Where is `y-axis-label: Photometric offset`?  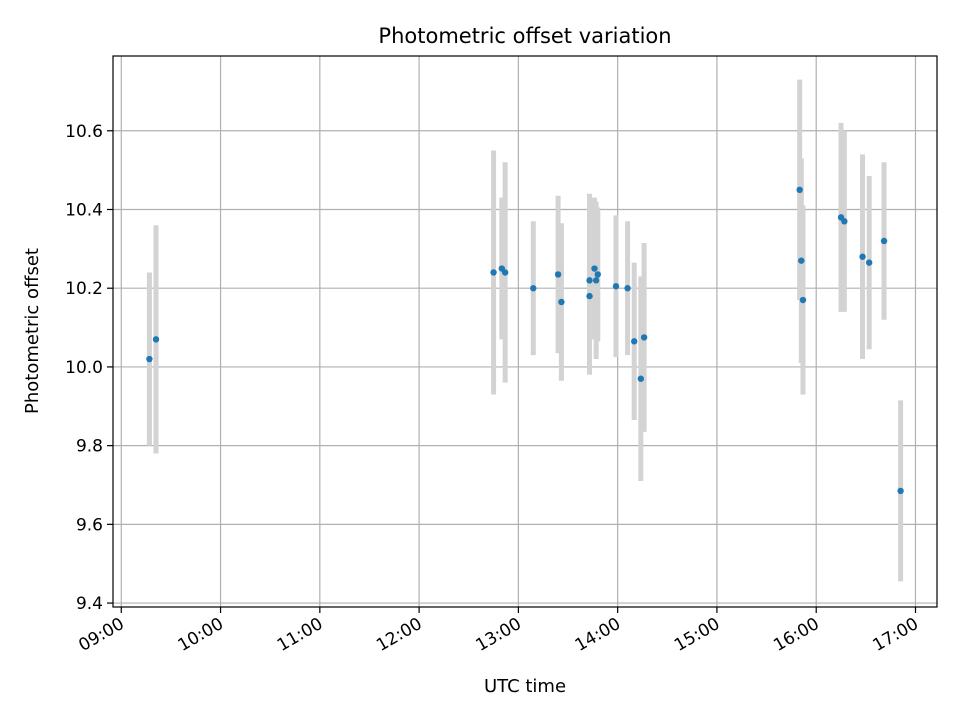 y-axis-label: Photometric offset is located at coordinates (32, 331).